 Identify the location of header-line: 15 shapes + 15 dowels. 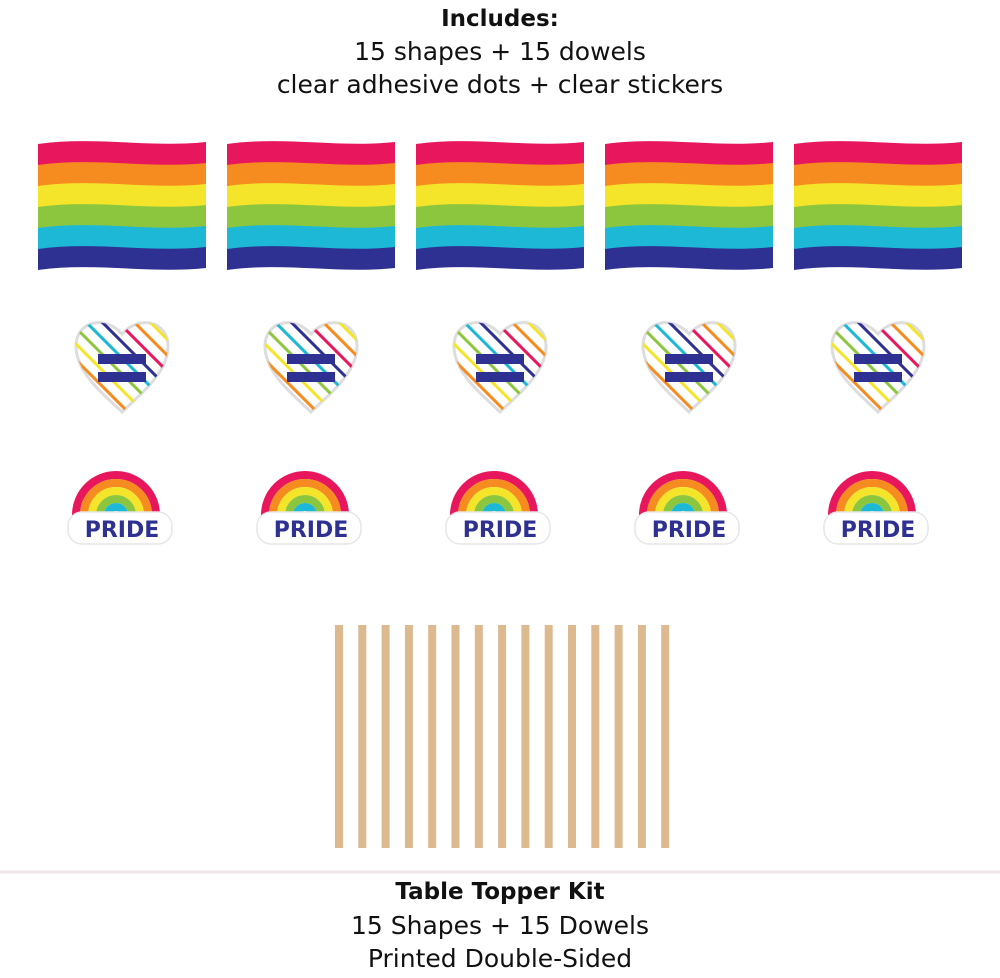
(500, 51).